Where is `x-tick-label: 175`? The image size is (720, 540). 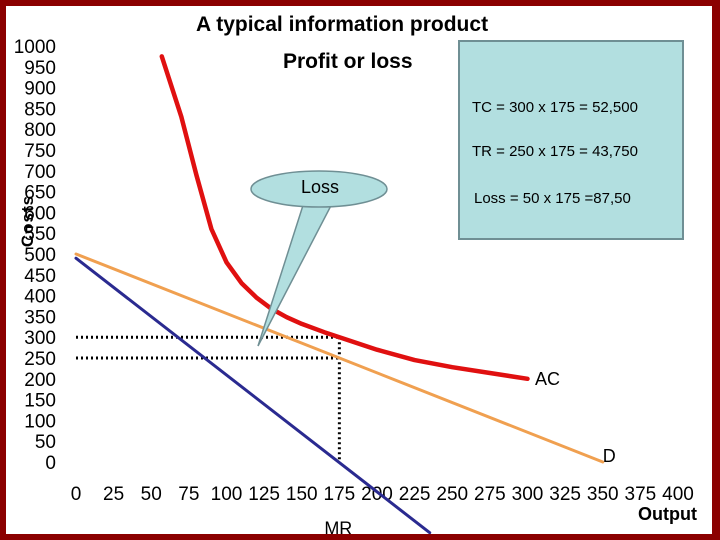 x-tick-label: 175 is located at coordinates (340, 494).